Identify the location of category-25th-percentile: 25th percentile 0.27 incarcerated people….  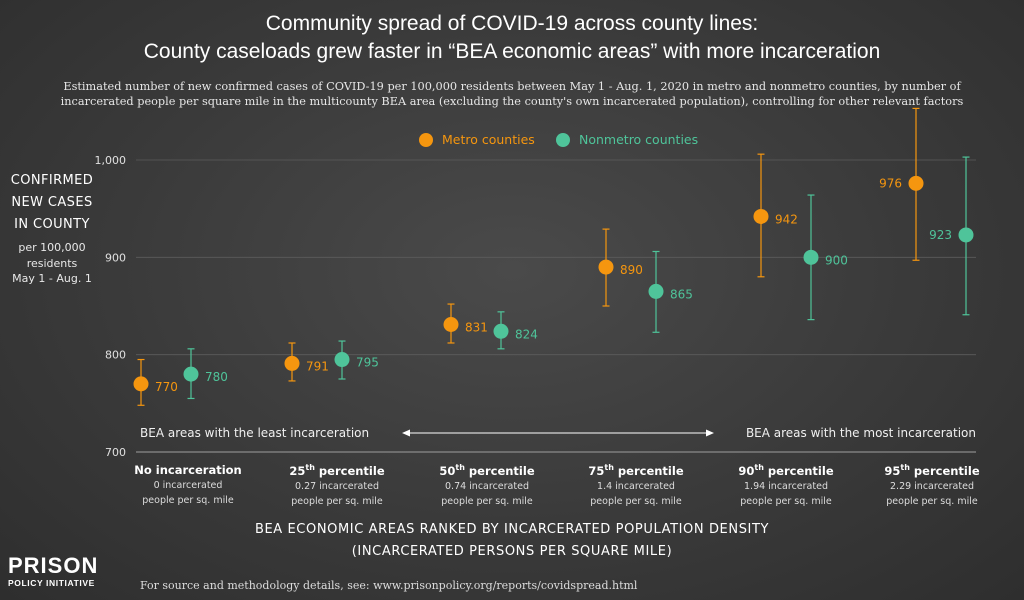
(337, 485).